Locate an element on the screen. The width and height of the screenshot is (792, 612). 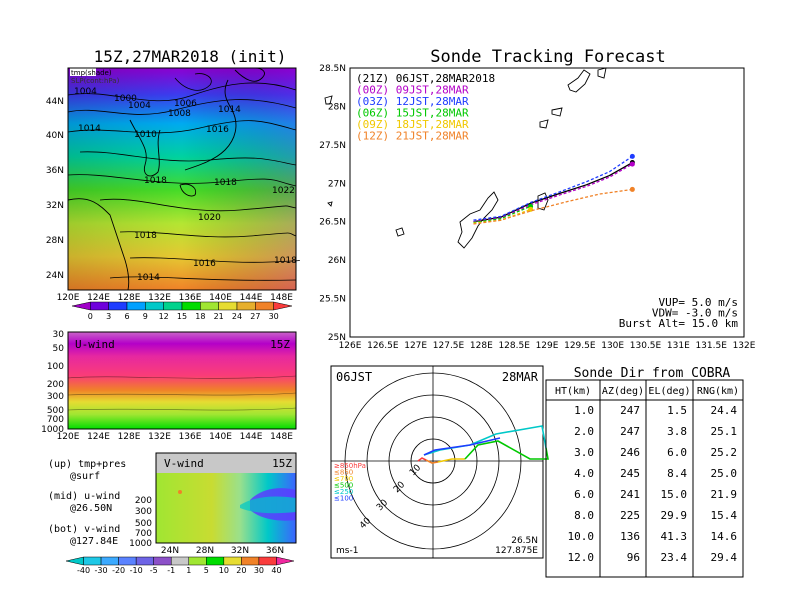
coastlines is located at coordinates (166, 179).